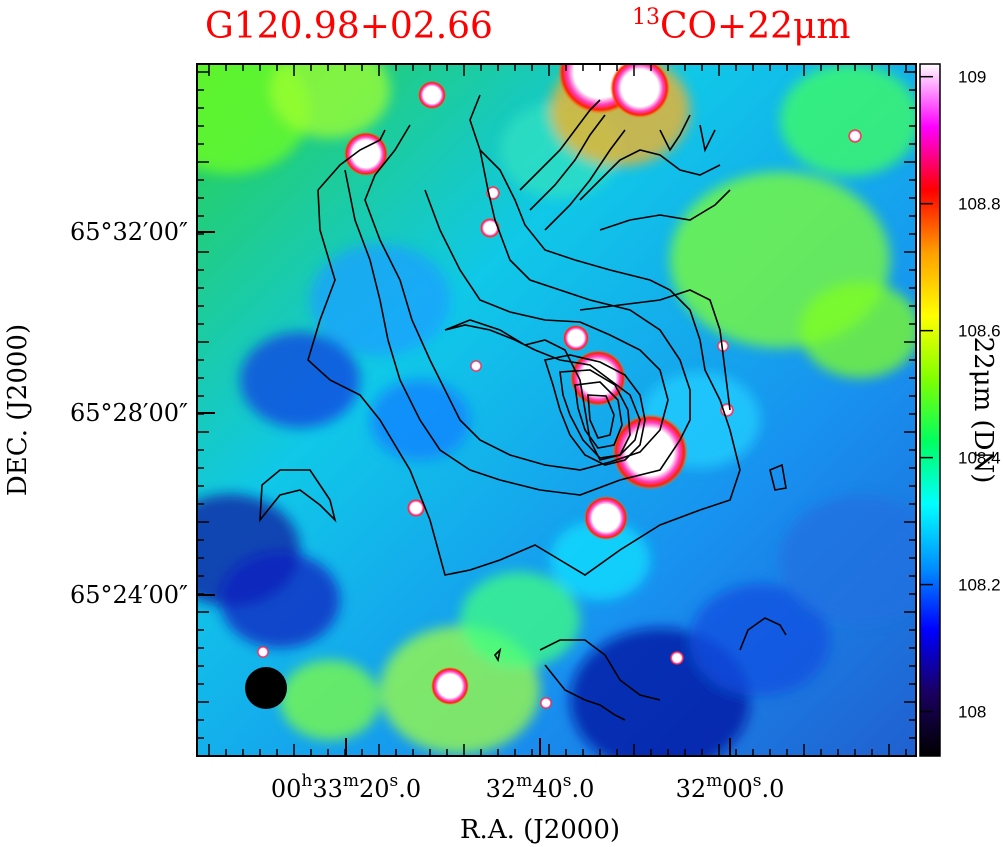 The width and height of the screenshot is (1003, 847). What do you see at coordinates (979, 585) in the screenshot?
I see `colorbar-tick-label: 108.2` at bounding box center [979, 585].